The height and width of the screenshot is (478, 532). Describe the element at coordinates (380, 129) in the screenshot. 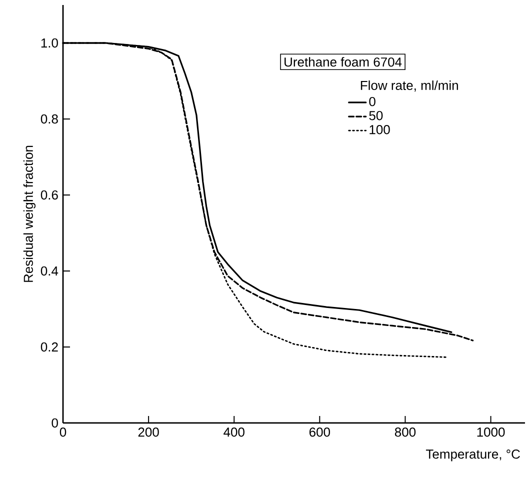

I see `legend-label: 100` at that location.